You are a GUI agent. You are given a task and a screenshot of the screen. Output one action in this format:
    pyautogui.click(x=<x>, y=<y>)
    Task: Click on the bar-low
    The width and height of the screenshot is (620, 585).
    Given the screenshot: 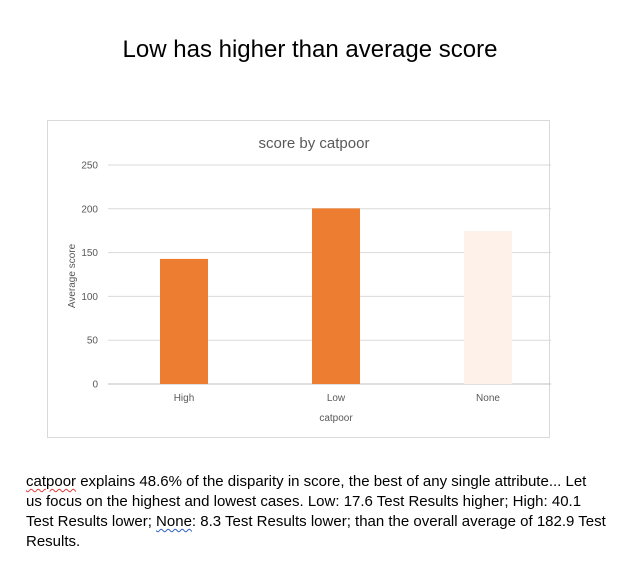 What is the action you would take?
    pyautogui.click(x=336, y=296)
    